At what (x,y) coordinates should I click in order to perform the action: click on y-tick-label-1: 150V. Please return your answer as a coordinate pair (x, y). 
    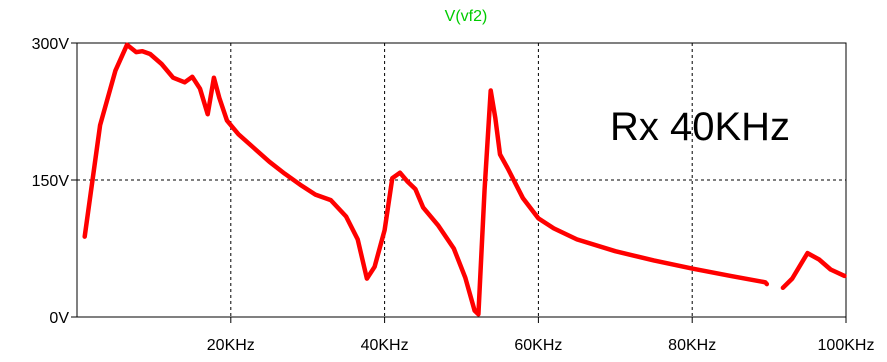
    Looking at the image, I should click on (51, 181).